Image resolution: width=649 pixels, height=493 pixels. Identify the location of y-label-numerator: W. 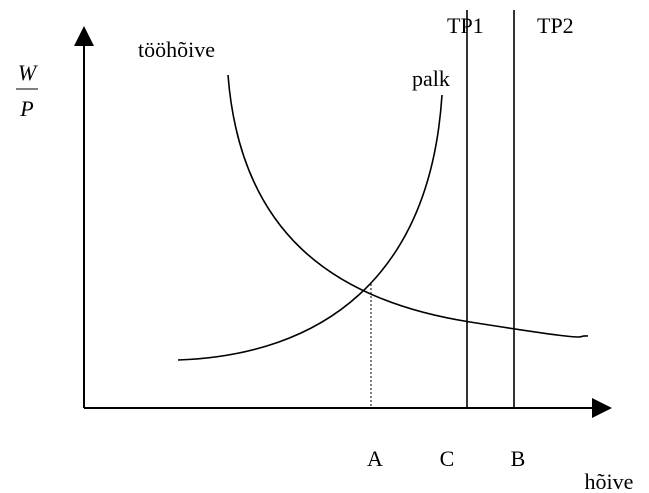
(28, 72).